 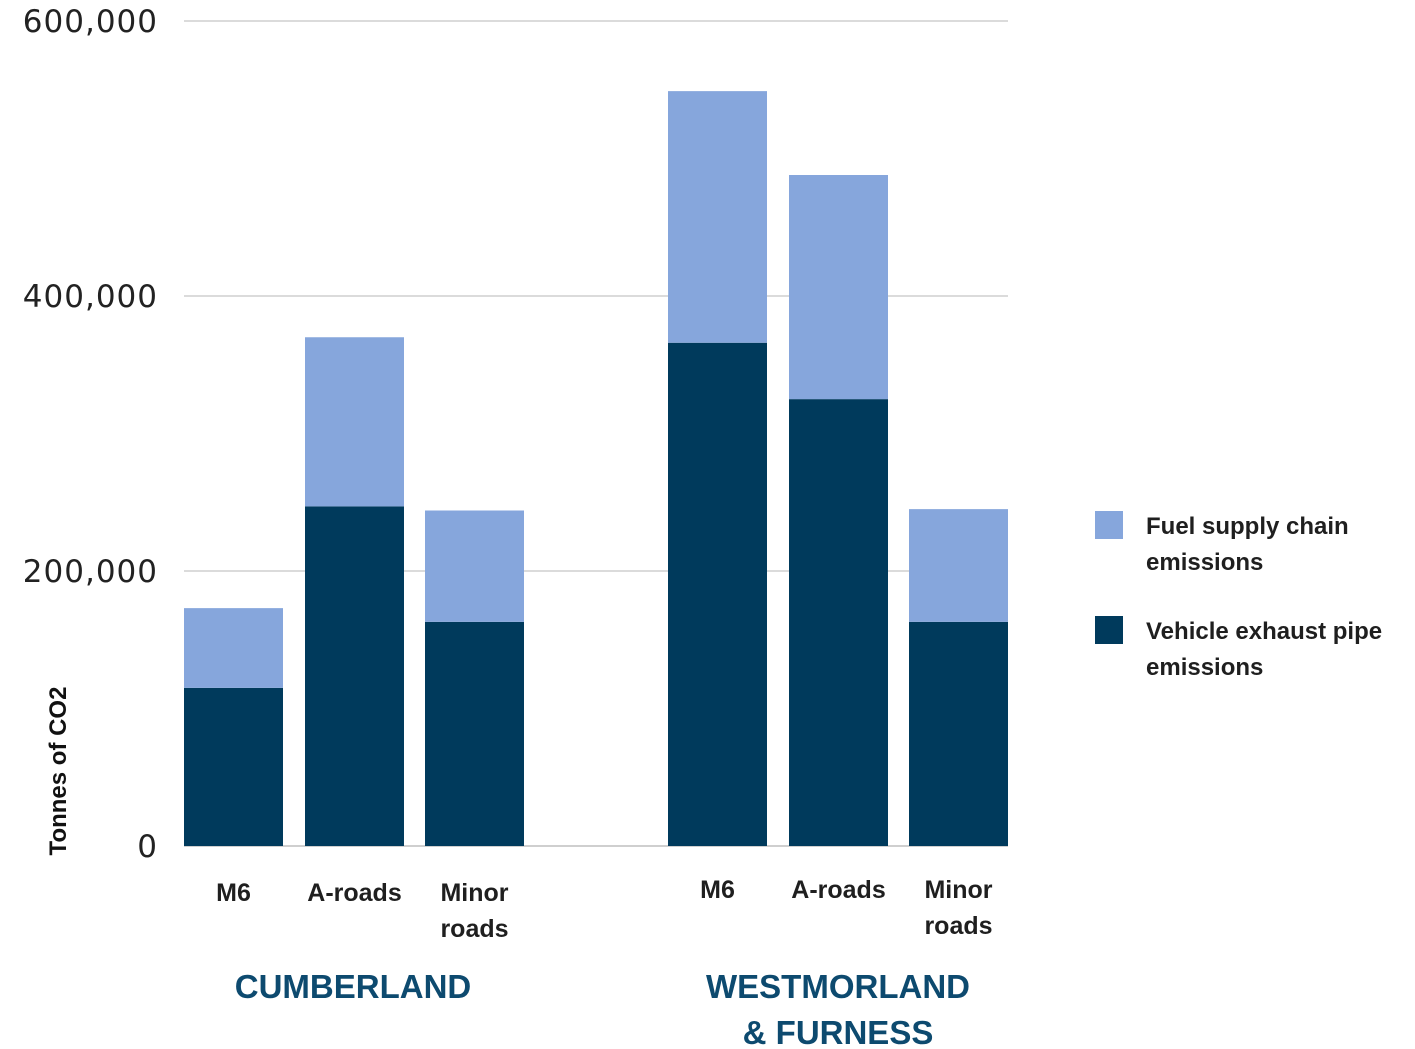 What do you see at coordinates (90, 434) in the screenshot?
I see `y-axis-ticks: 0 200,000 400,000 600,000` at bounding box center [90, 434].